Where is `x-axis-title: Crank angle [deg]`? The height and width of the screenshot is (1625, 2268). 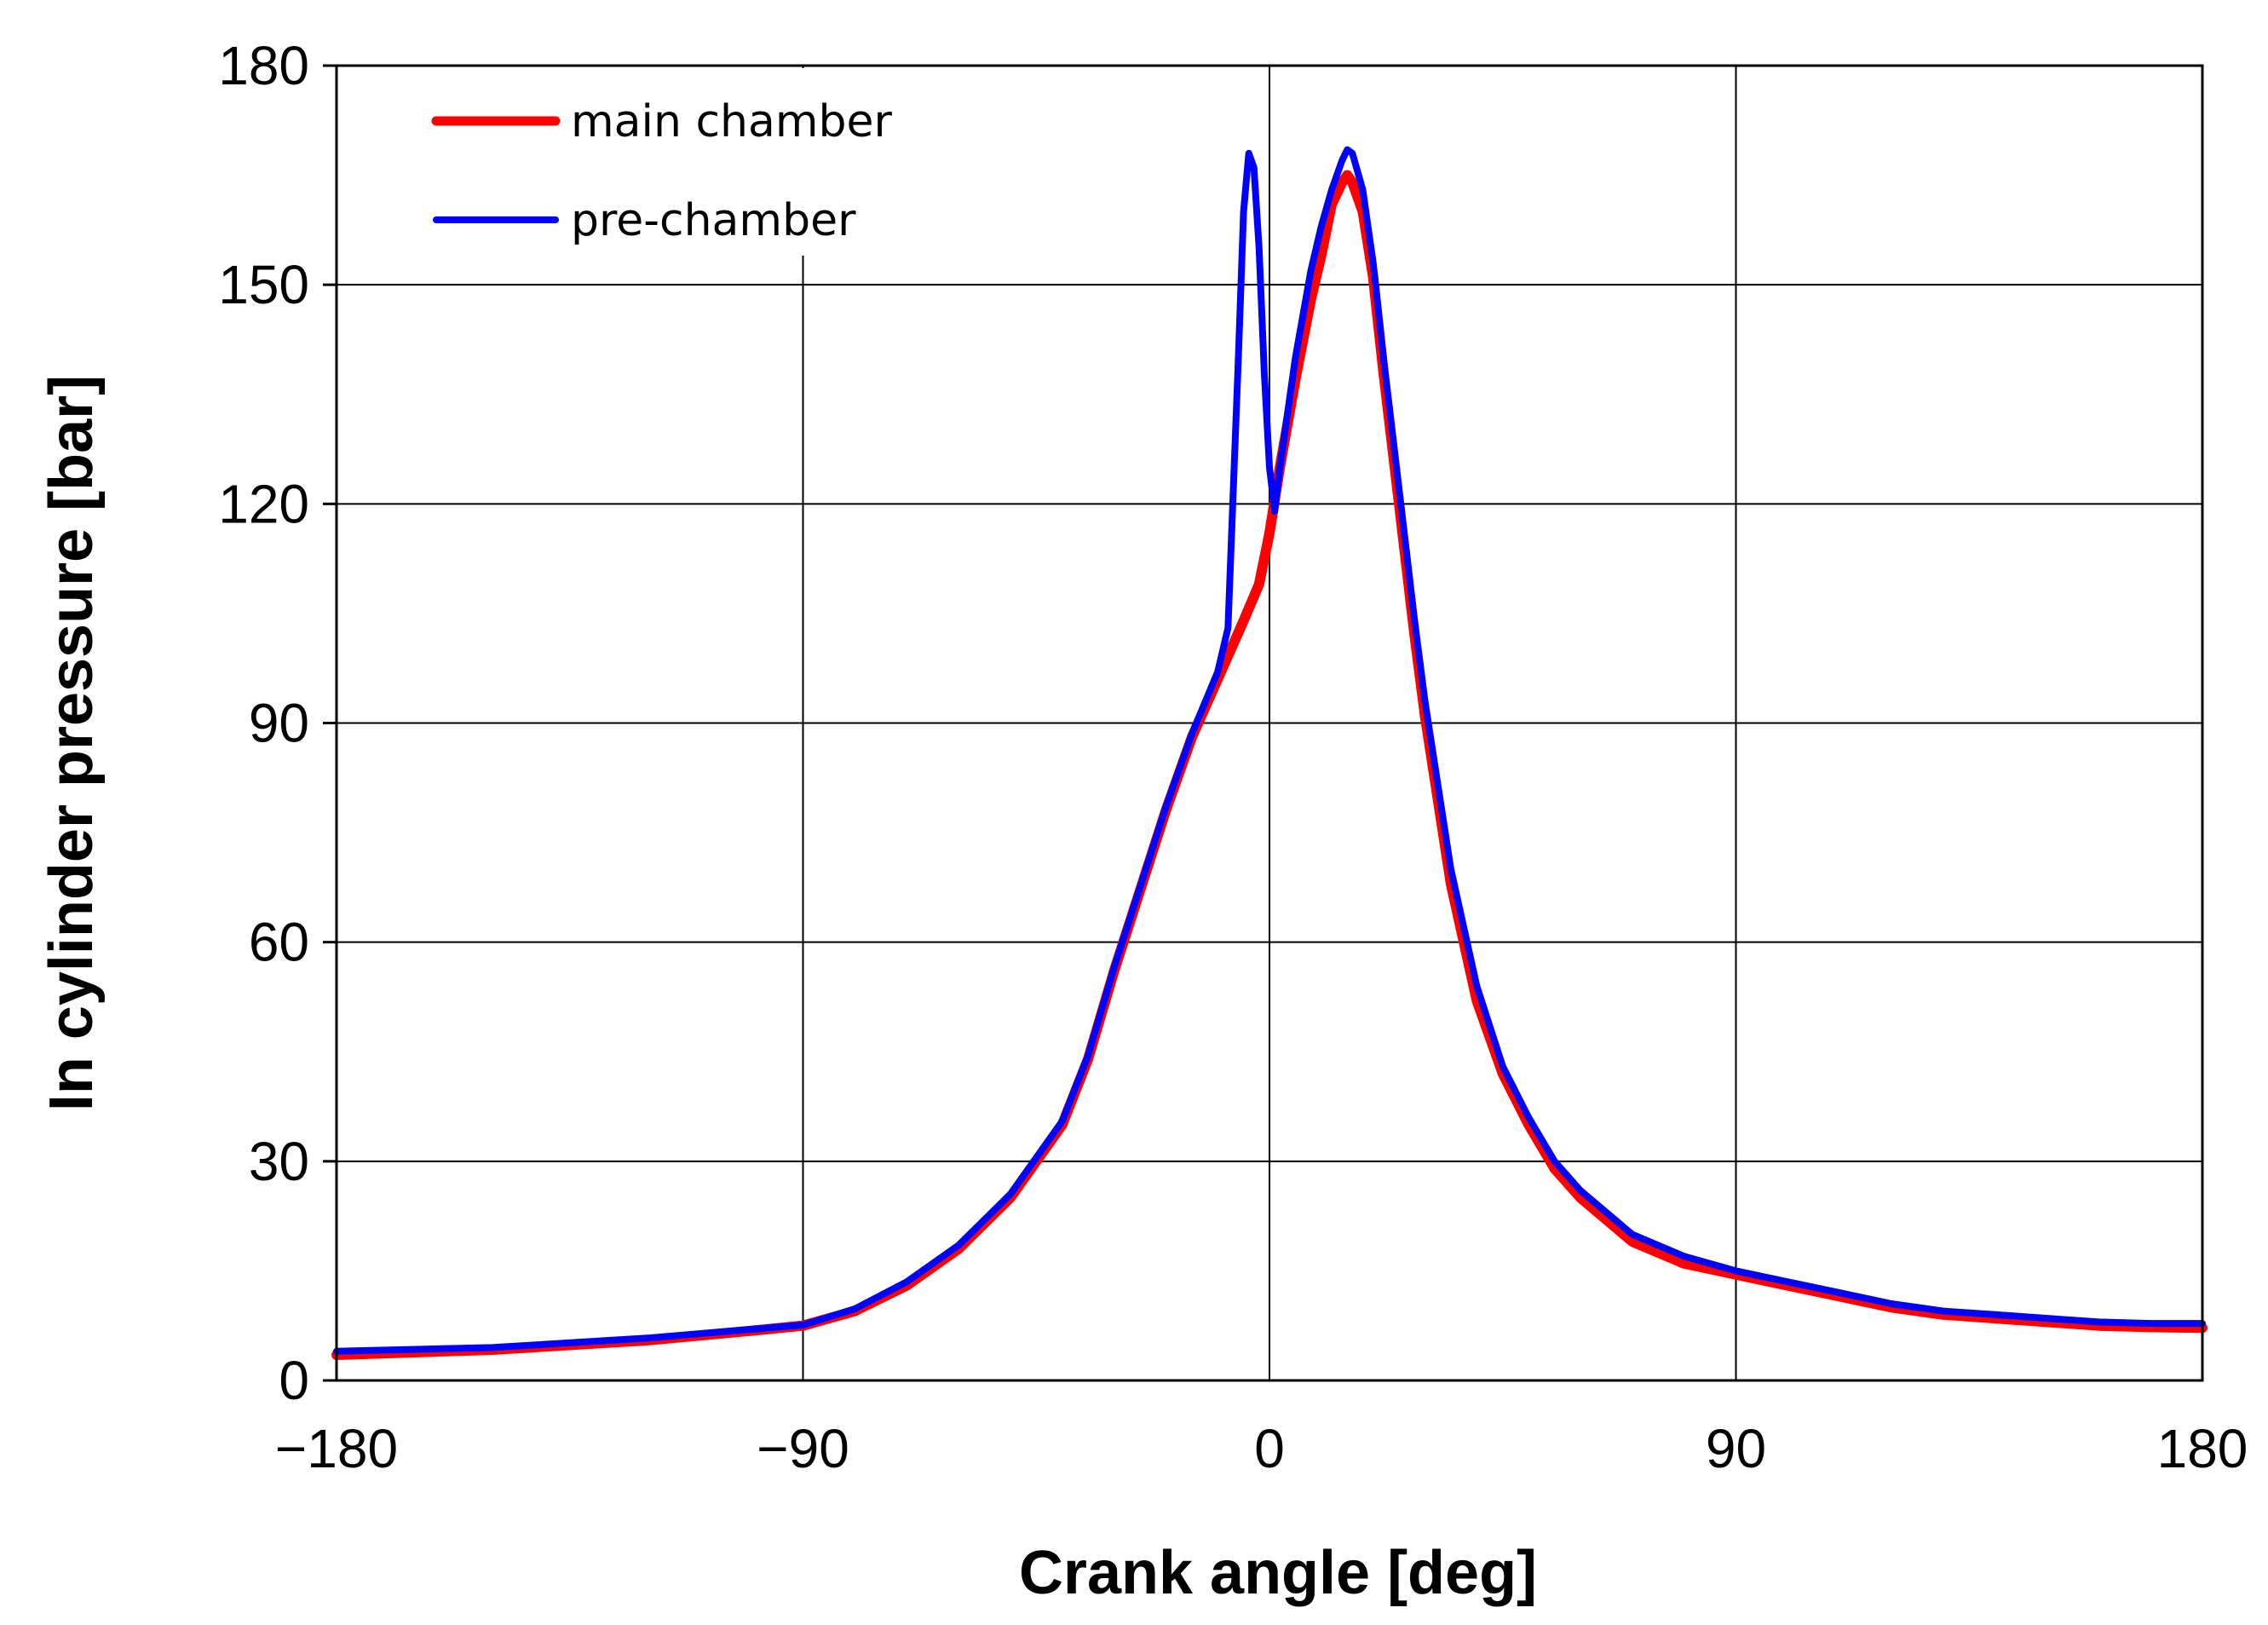
x-axis-title: Crank angle [deg] is located at coordinates (1278, 1573).